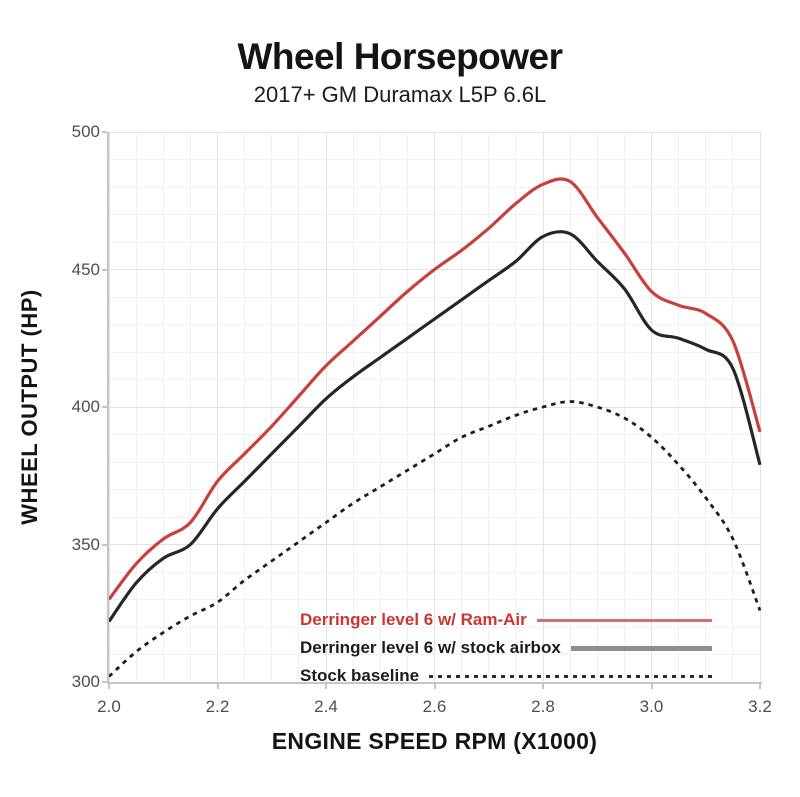 This screenshot has width=800, height=797. Describe the element at coordinates (570, 676) in the screenshot. I see `legend-line-sample-stock-baseline` at that location.